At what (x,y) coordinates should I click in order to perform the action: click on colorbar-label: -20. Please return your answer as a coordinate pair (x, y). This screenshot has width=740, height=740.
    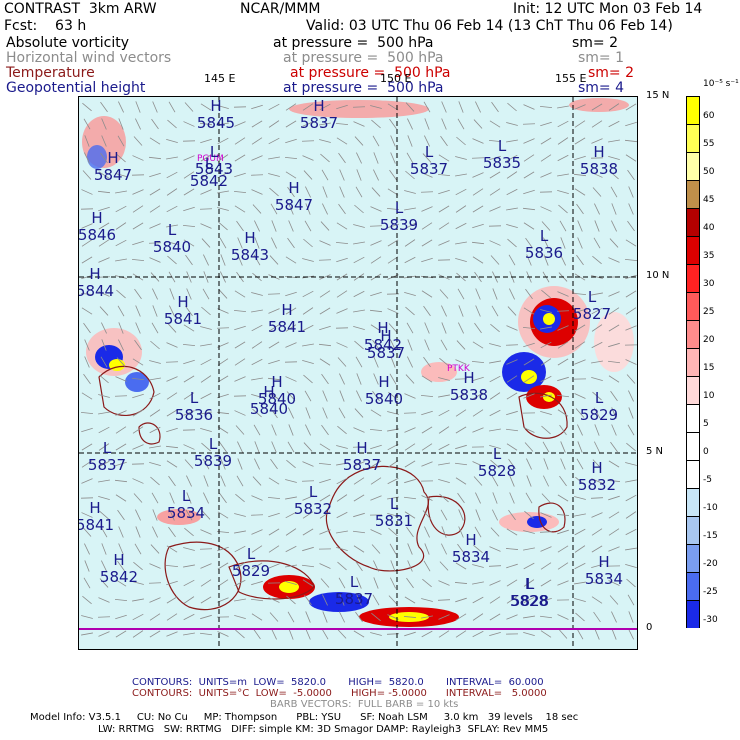
    Looking at the image, I should click on (710, 564).